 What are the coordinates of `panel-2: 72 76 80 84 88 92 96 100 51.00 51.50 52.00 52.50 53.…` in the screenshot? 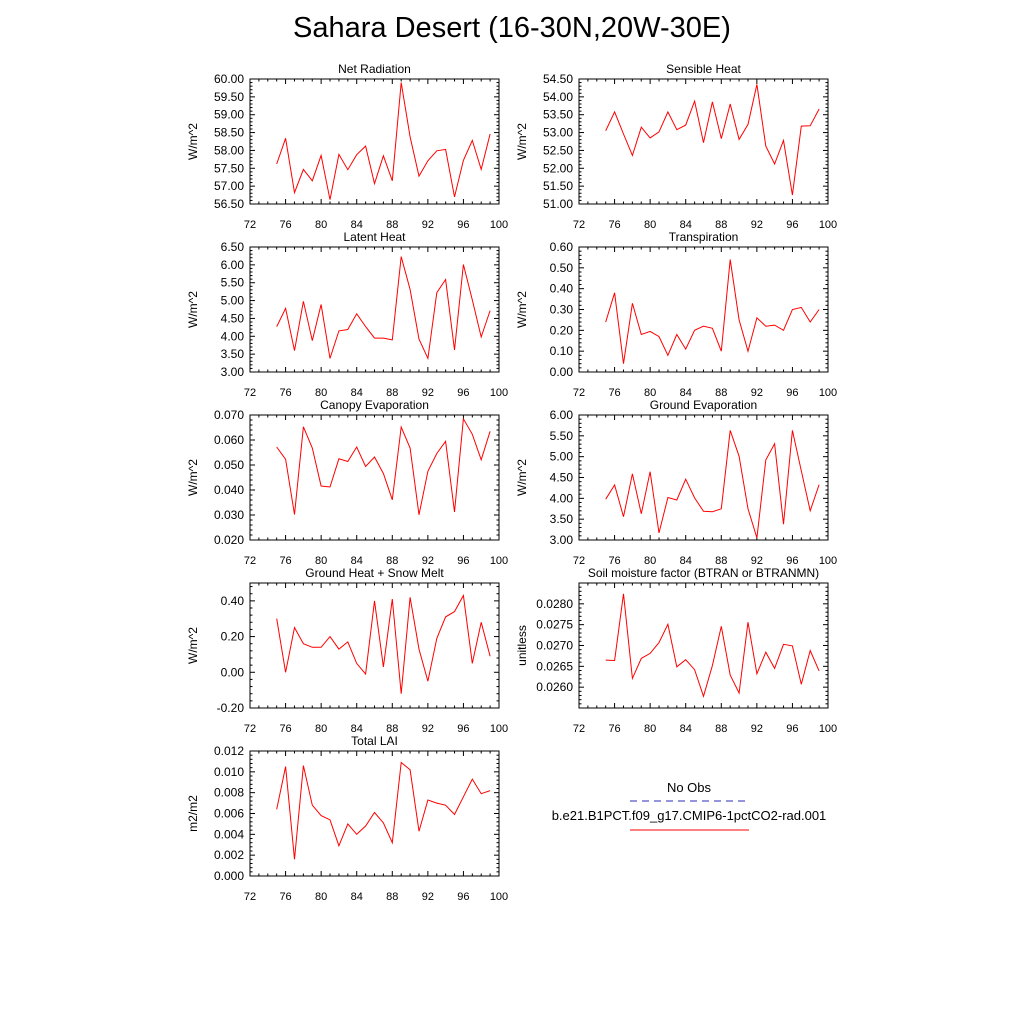 It's located at (676, 146).